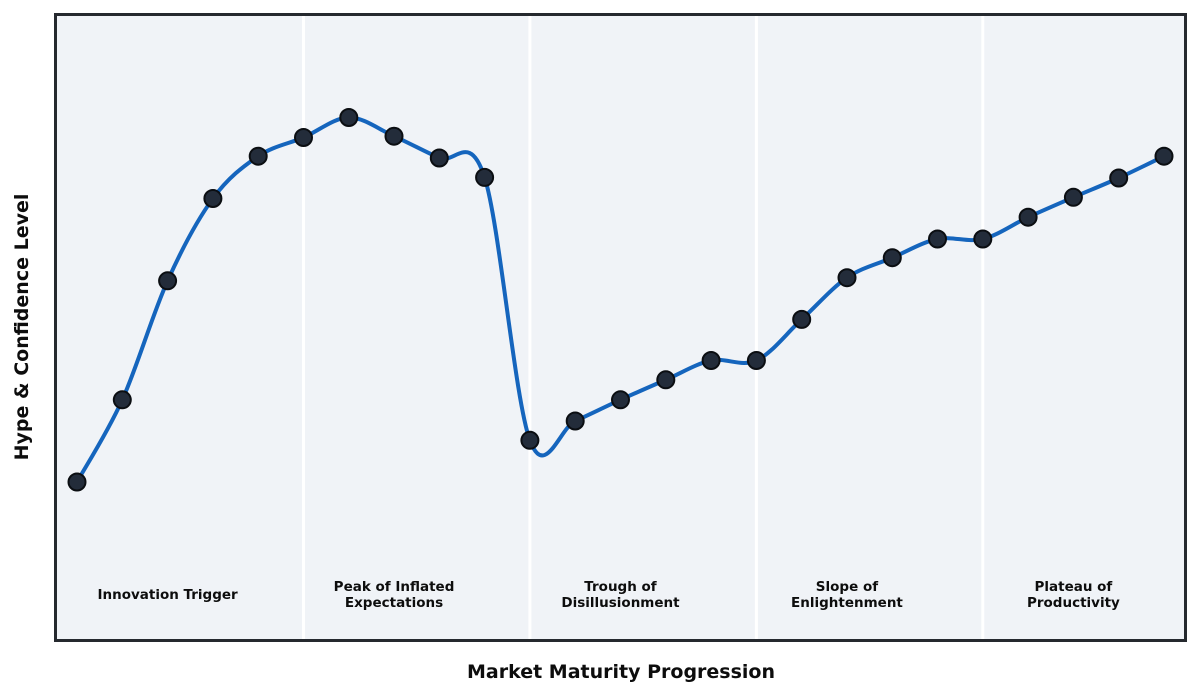 The height and width of the screenshot is (700, 1200). I want to click on y-axis-label: Hype & Confidence Level, so click(22, 327).